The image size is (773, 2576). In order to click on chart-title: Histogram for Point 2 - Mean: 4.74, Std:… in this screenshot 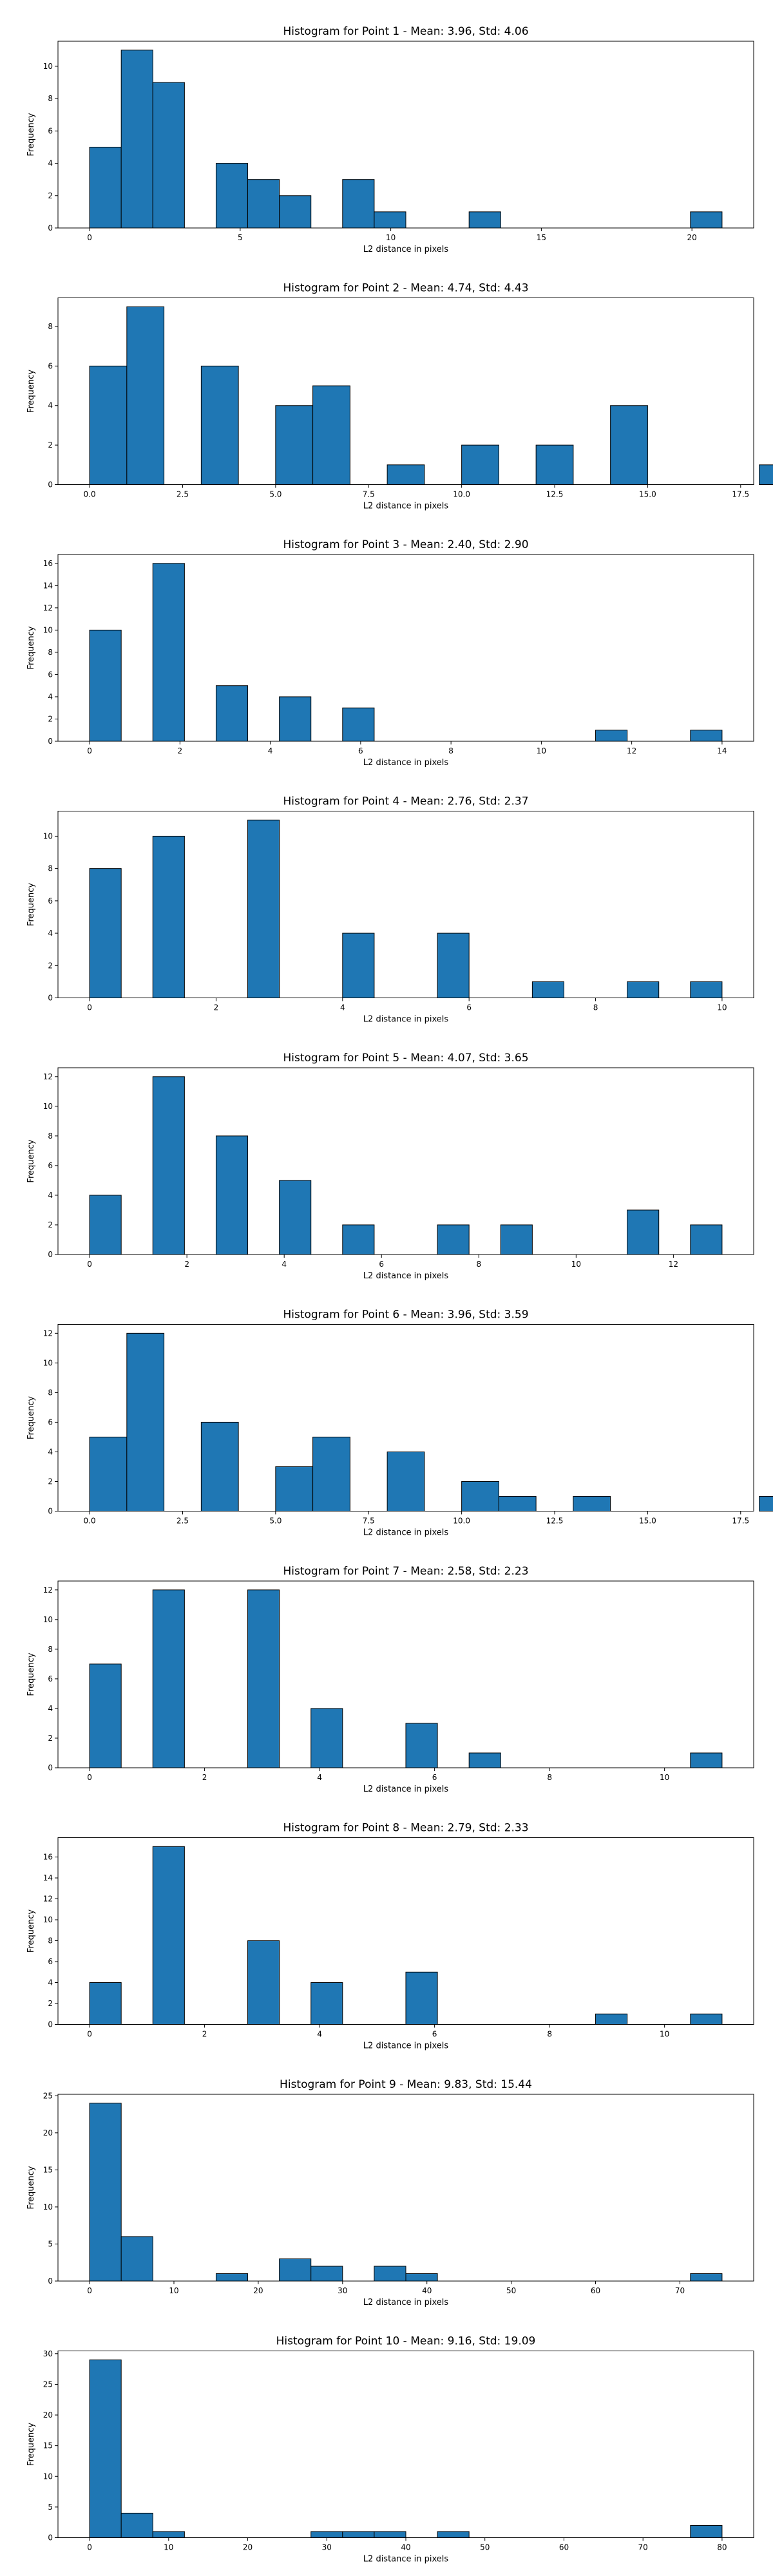, I will do `click(405, 288)`.